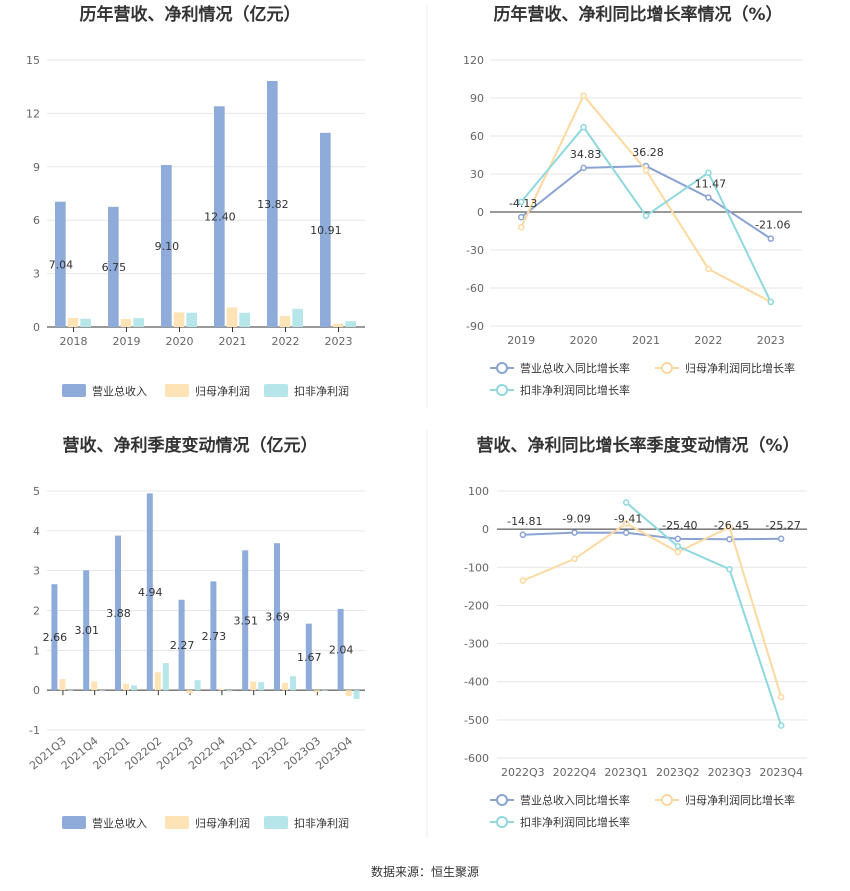  What do you see at coordinates (36, 531) in the screenshot?
I see `y-tick-label: 4` at bounding box center [36, 531].